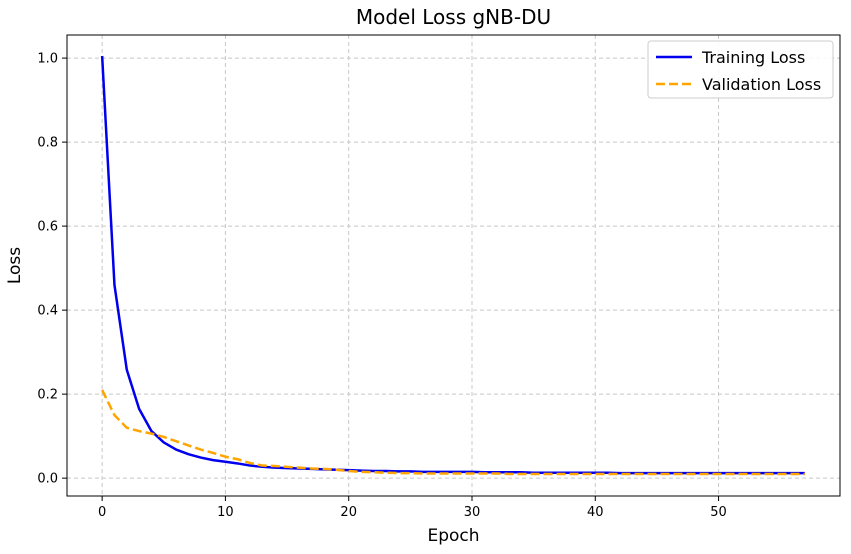  What do you see at coordinates (453, 17) in the screenshot?
I see `chart-title: Model Loss gNB-DU` at bounding box center [453, 17].